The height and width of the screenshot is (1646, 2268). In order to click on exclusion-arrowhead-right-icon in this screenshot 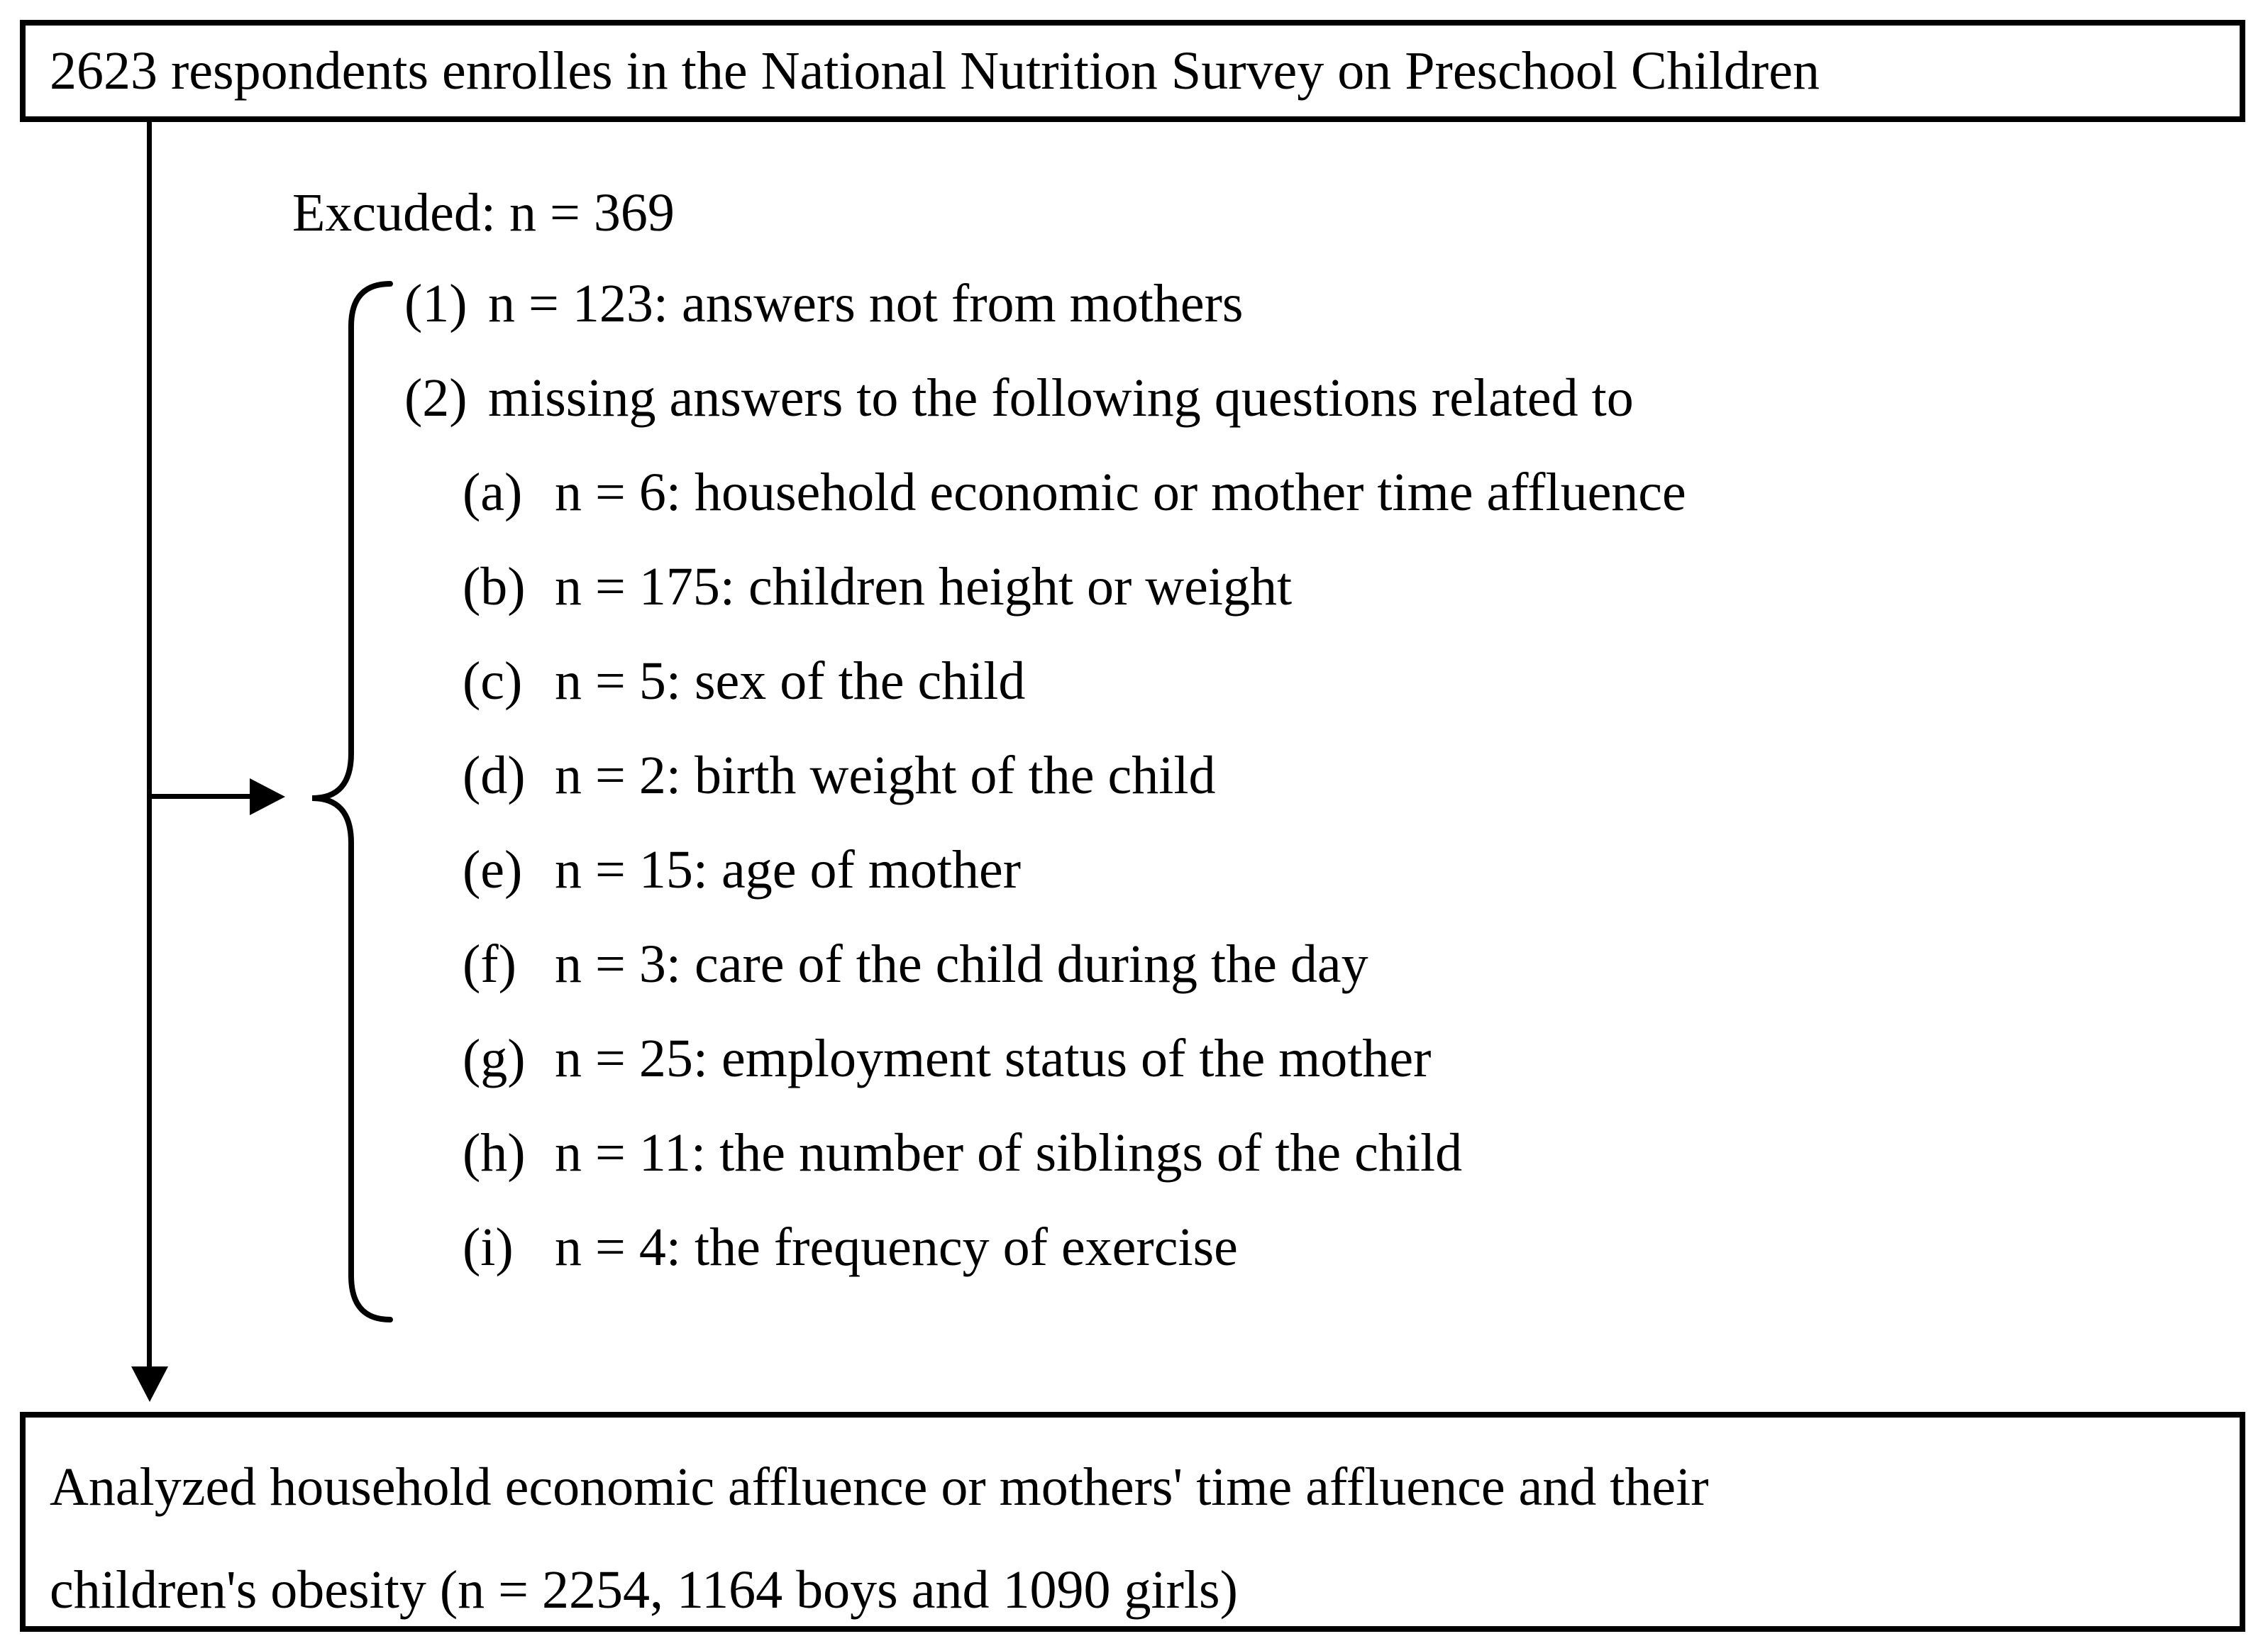, I will do `click(267, 796)`.